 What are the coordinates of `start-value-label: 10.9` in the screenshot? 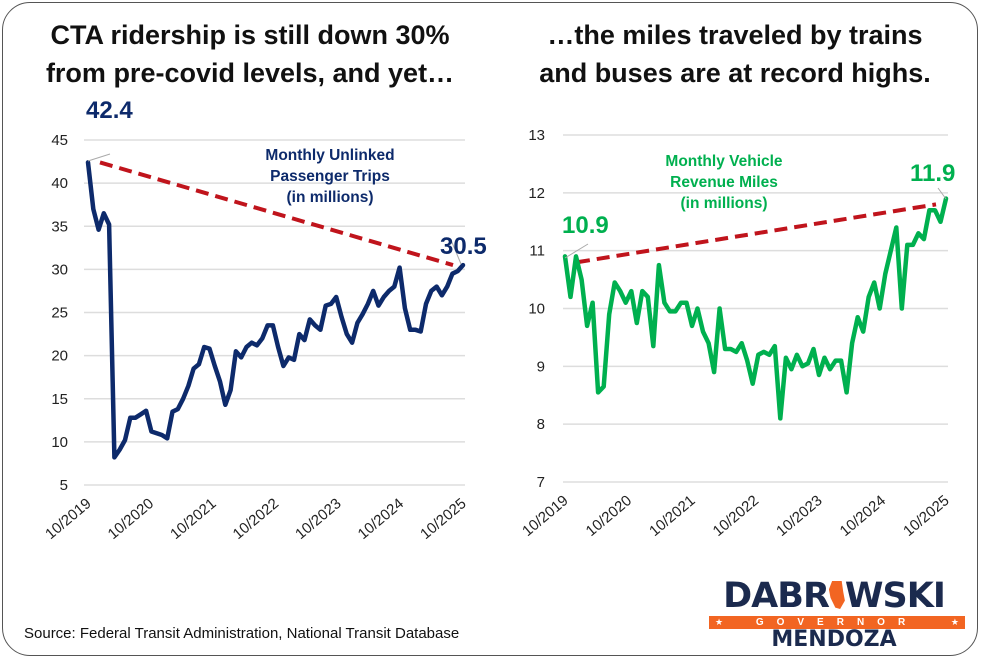 It's located at (585, 225).